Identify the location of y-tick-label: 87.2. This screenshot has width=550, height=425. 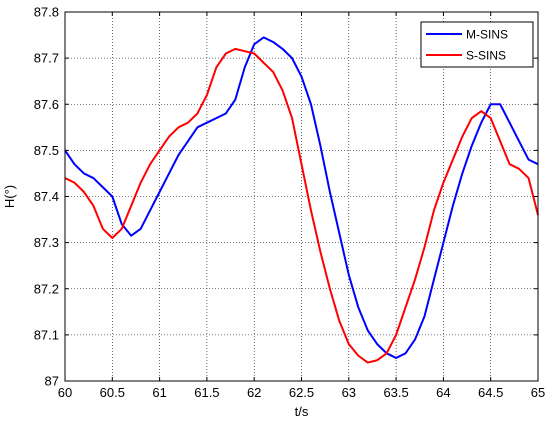
(46, 288).